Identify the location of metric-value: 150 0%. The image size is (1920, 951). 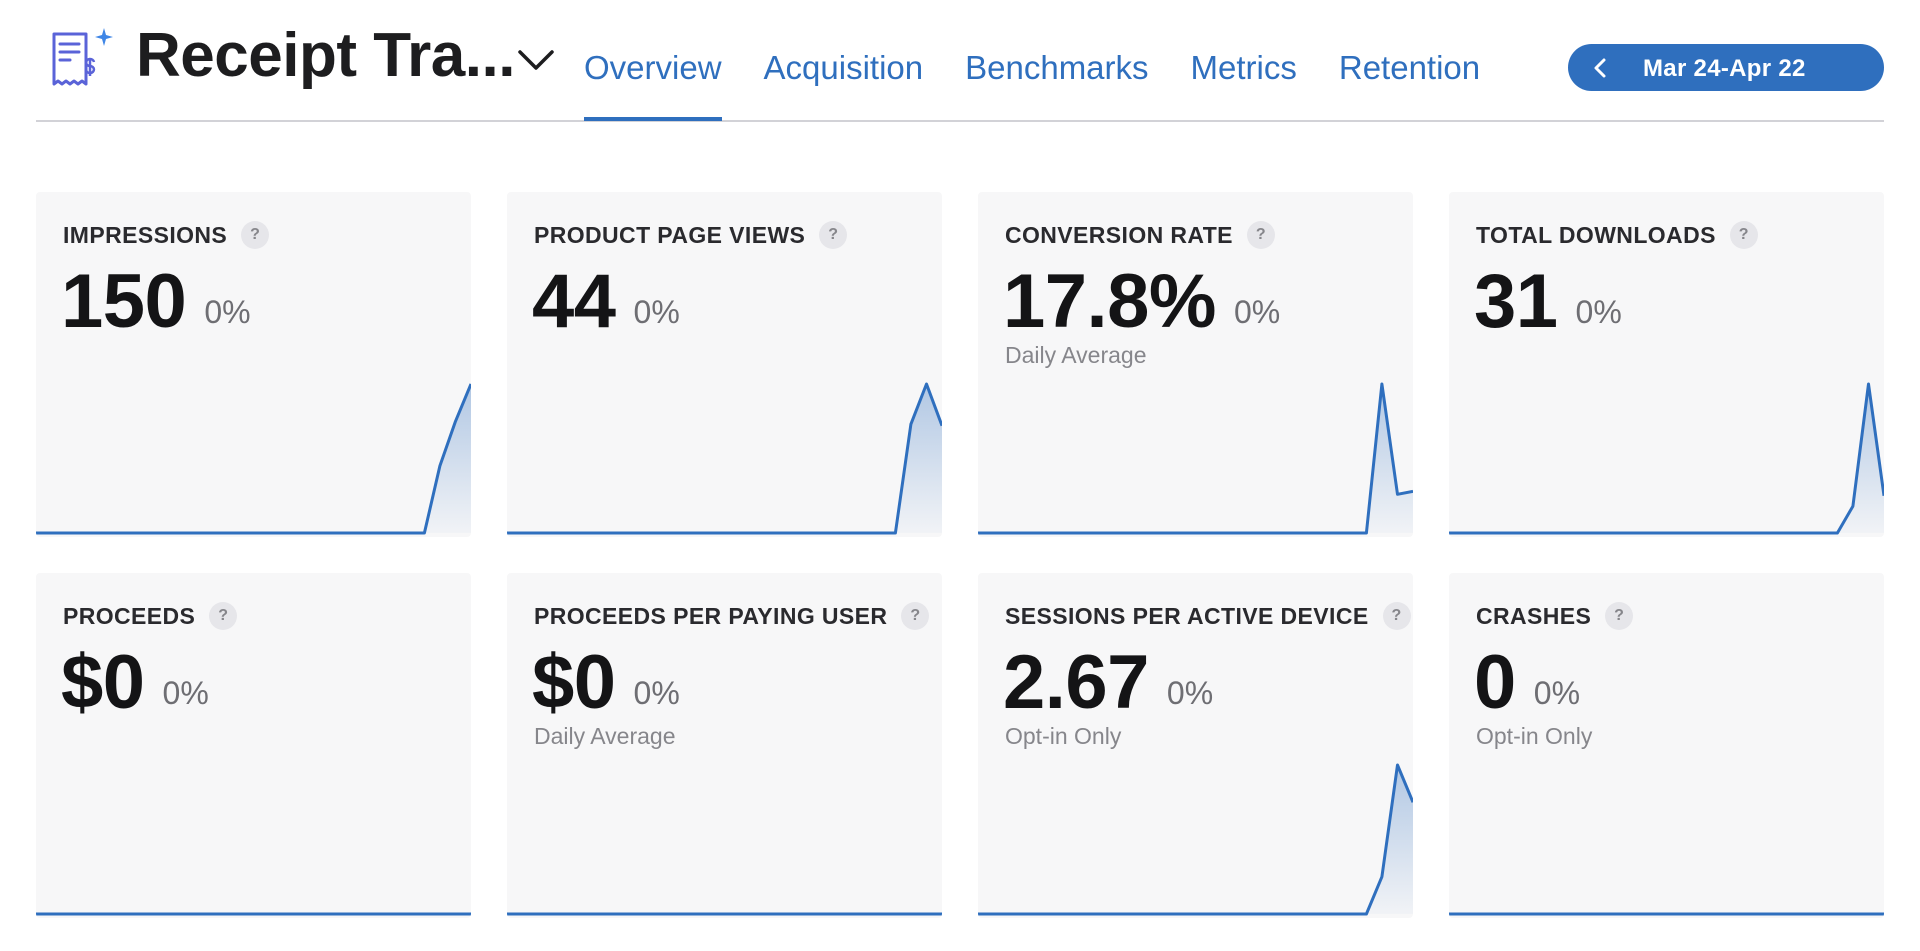
(156, 301).